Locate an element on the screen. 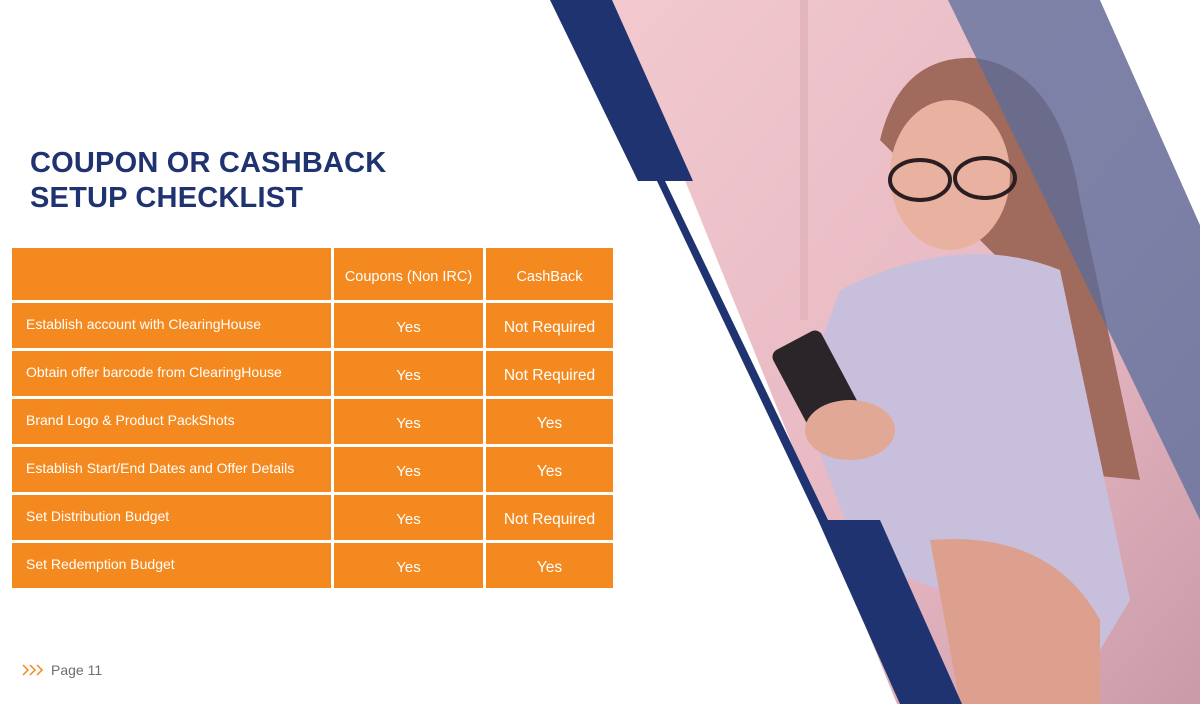 The image size is (1200, 704). header-cell-empty is located at coordinates (171, 274).